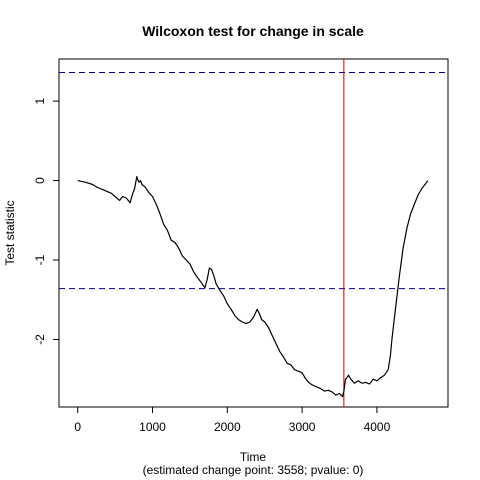 This screenshot has width=480, height=480. I want to click on x-axis: 0 1000 2000 3000 4000, so click(232, 420).